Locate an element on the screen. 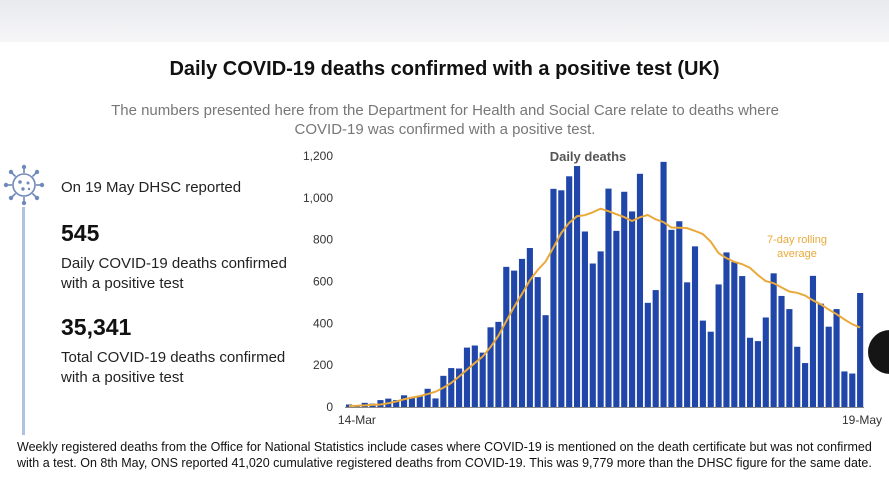  y-tick-label: 200 is located at coordinates (323, 365).